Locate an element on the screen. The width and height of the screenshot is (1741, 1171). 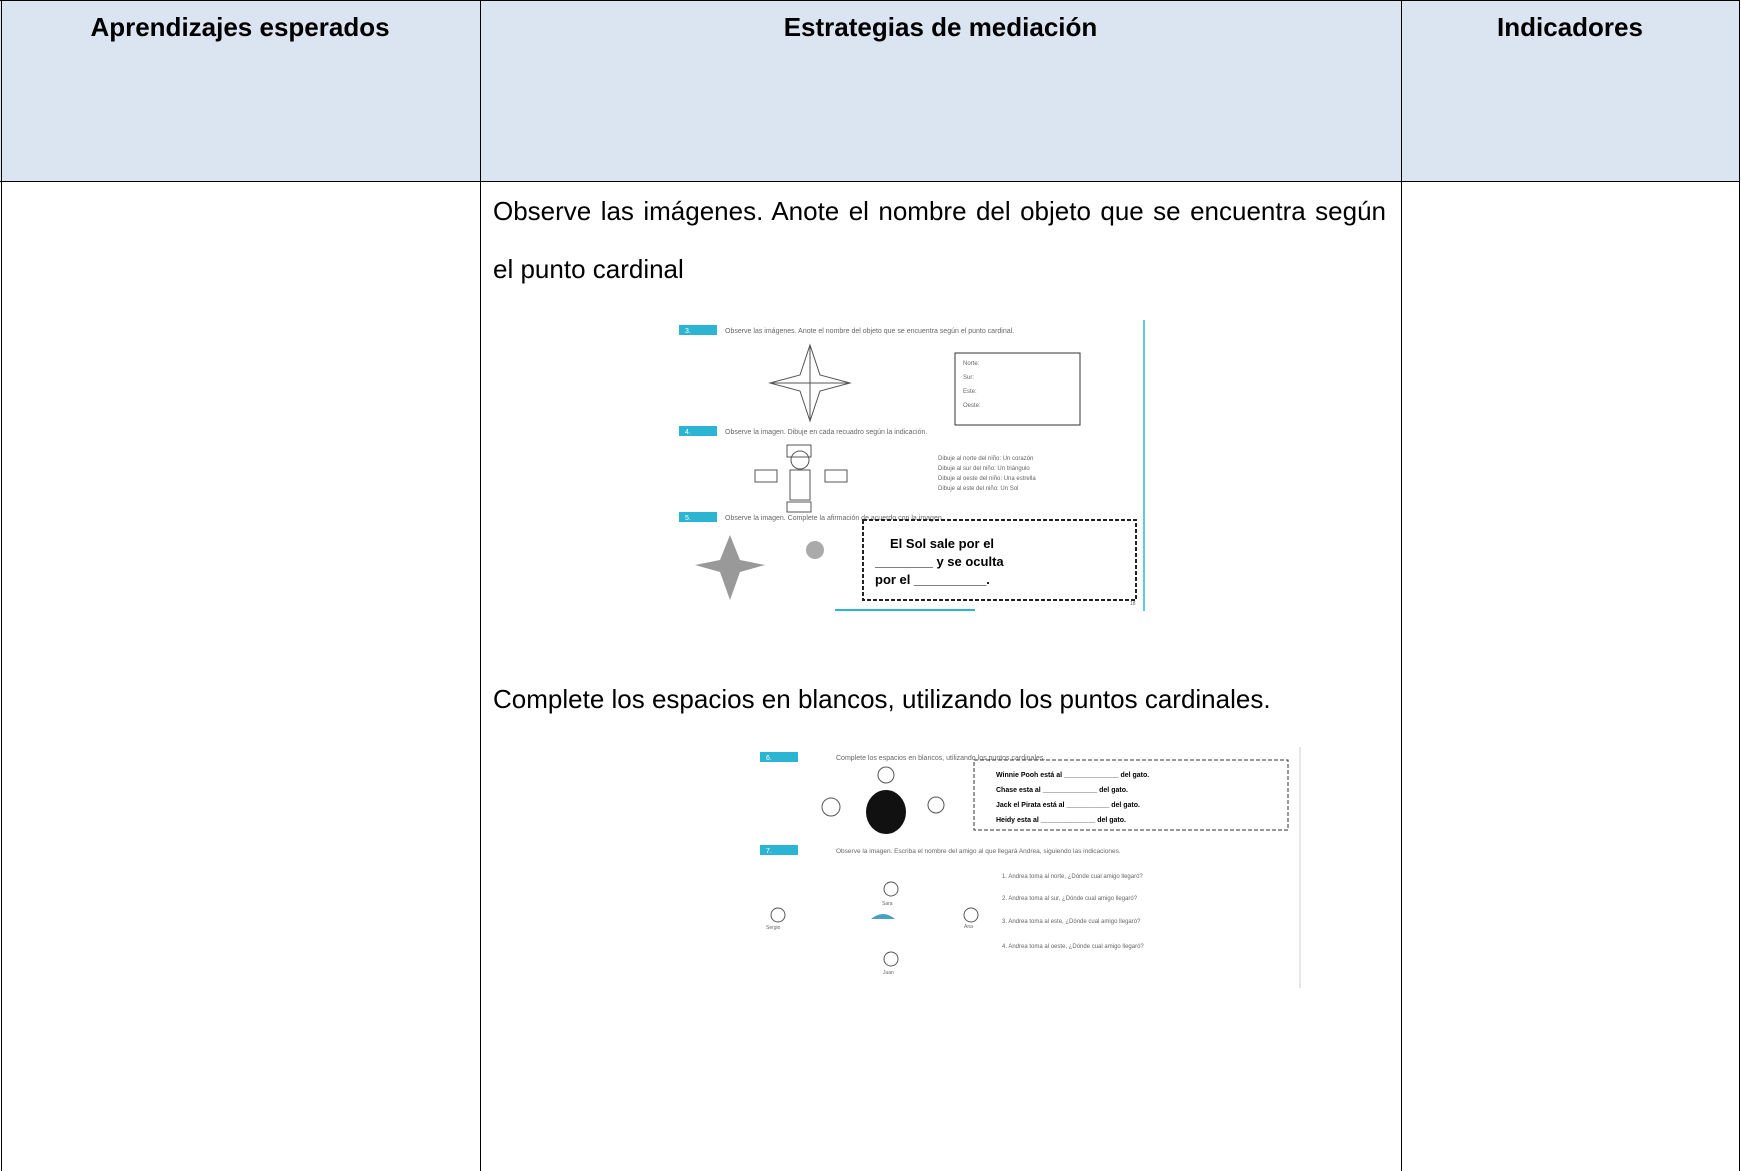
list-item: Dibuje al sur del niño: Un triángulo is located at coordinates (984, 469).